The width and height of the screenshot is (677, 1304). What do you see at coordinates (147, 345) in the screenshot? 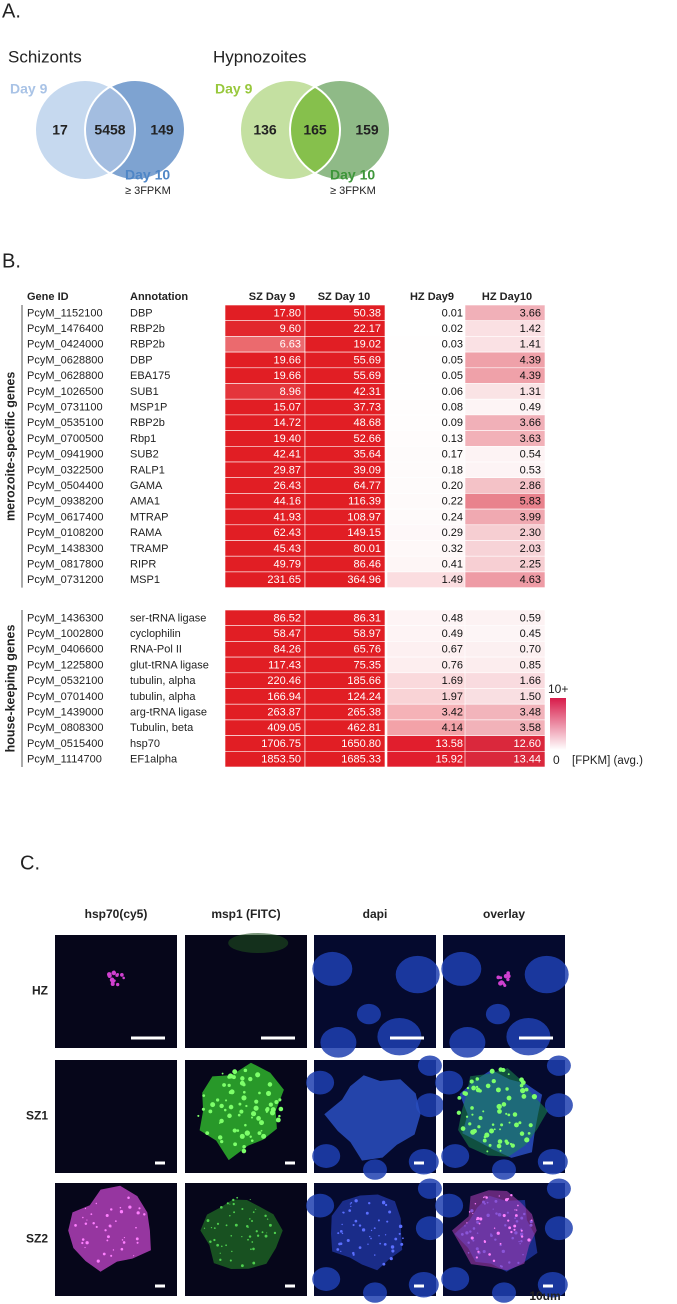
I see `annotation: RBP2b` at bounding box center [147, 345].